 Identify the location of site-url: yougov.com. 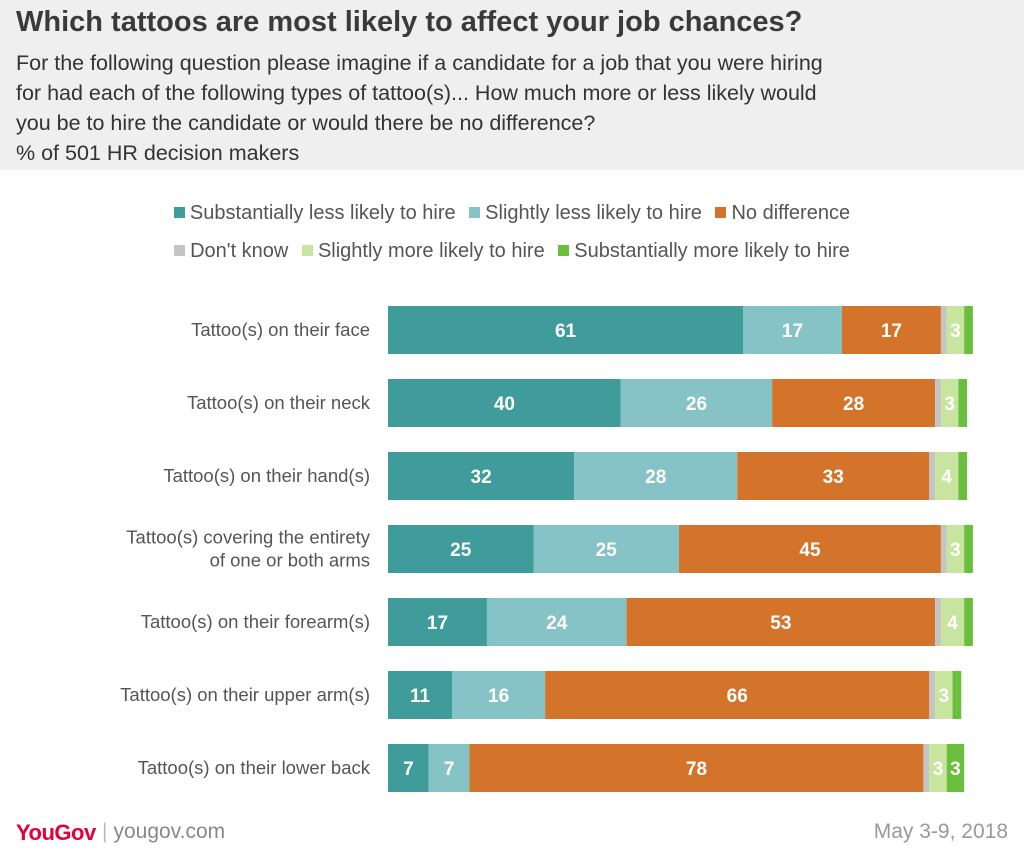
(169, 831).